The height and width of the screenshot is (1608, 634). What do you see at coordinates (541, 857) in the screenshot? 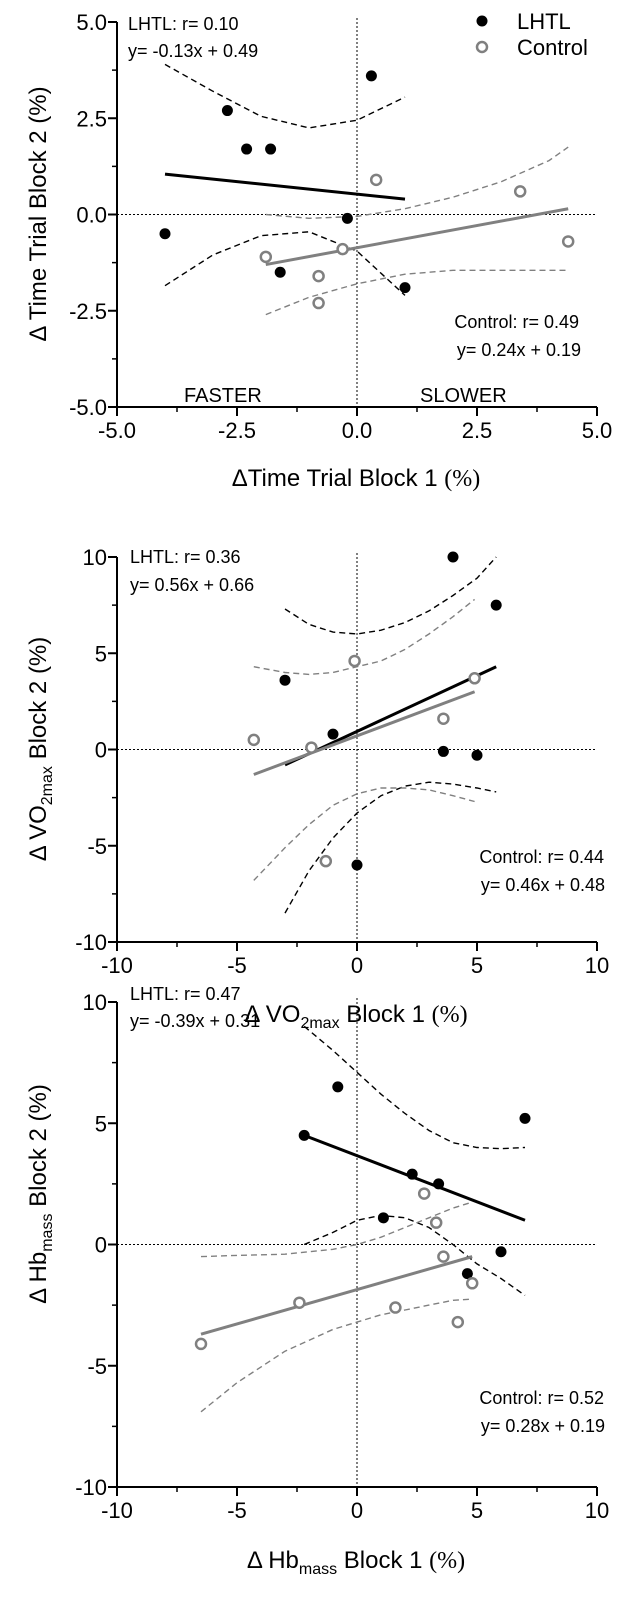
I see `annotation-control-r: Control: r= 0.44` at bounding box center [541, 857].